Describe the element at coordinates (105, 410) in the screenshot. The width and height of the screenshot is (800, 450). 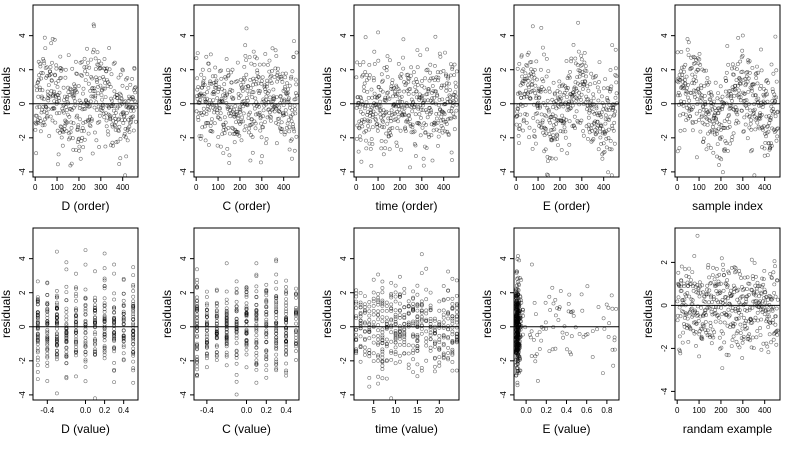
I see `x-tick-label: 0.2` at that location.